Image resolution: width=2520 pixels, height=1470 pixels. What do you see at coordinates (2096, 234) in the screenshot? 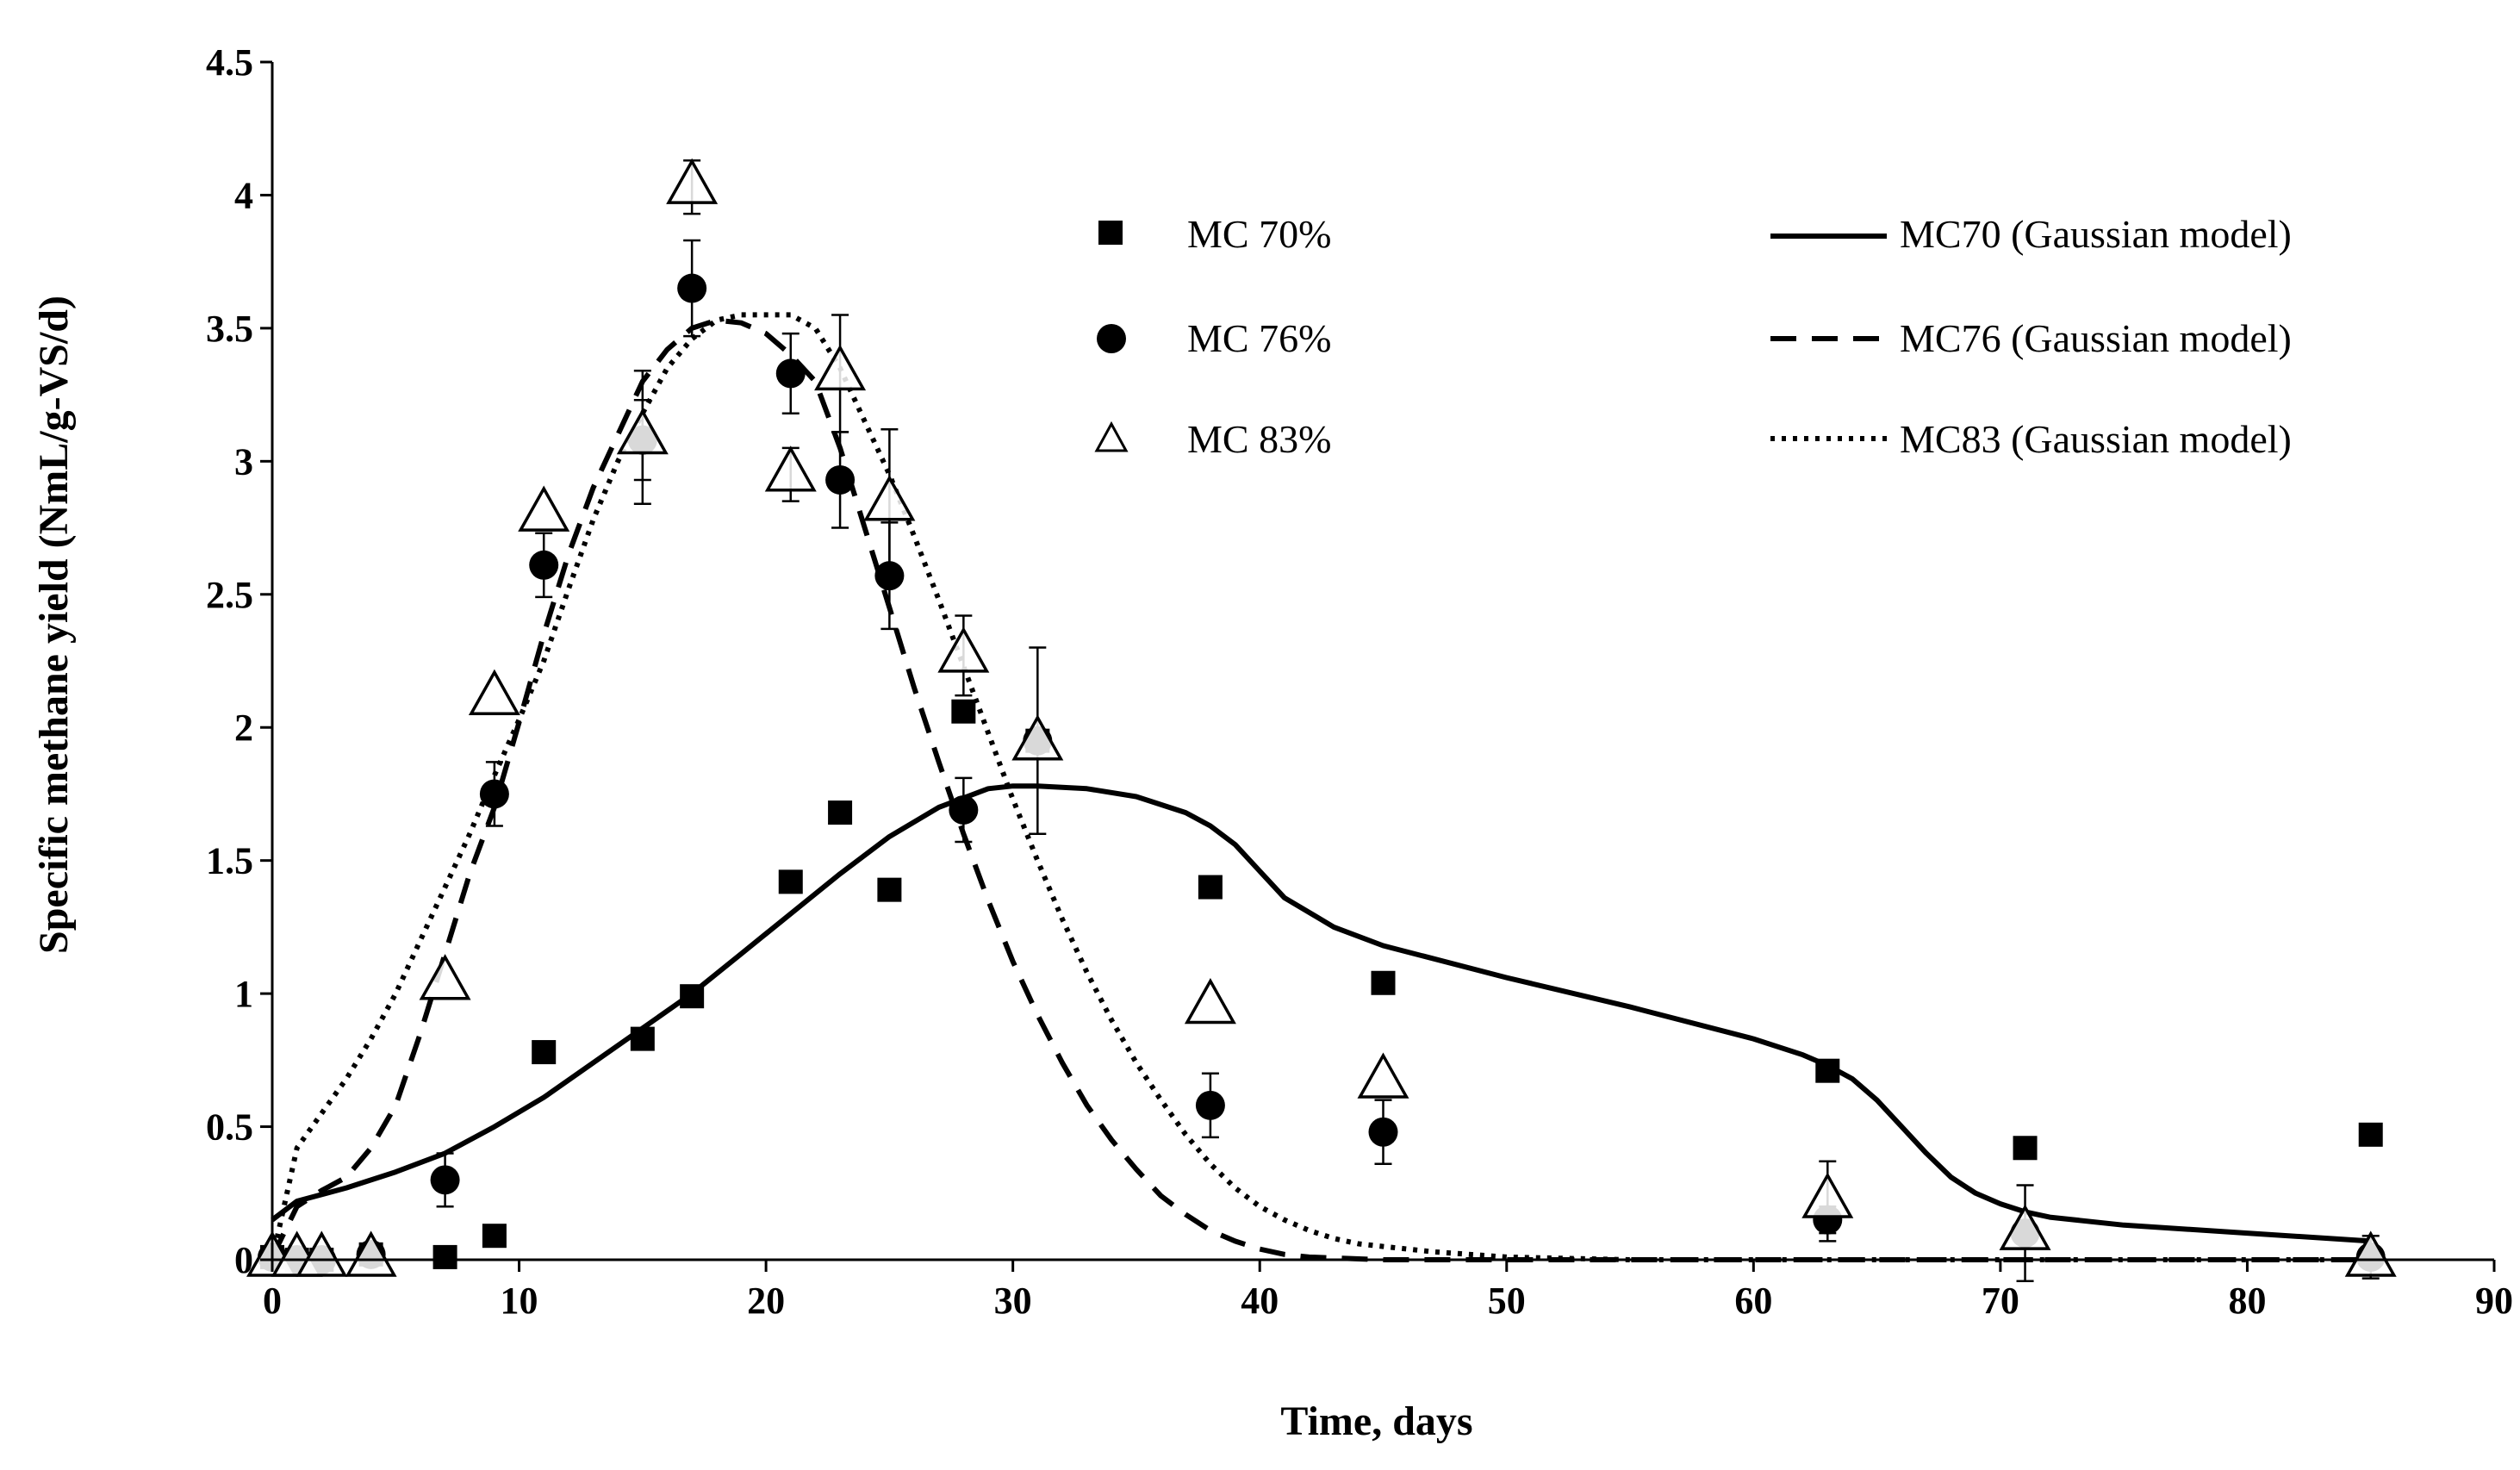
I see `legend-label-mc70-model: MC70 (Gaussian model)` at bounding box center [2096, 234].